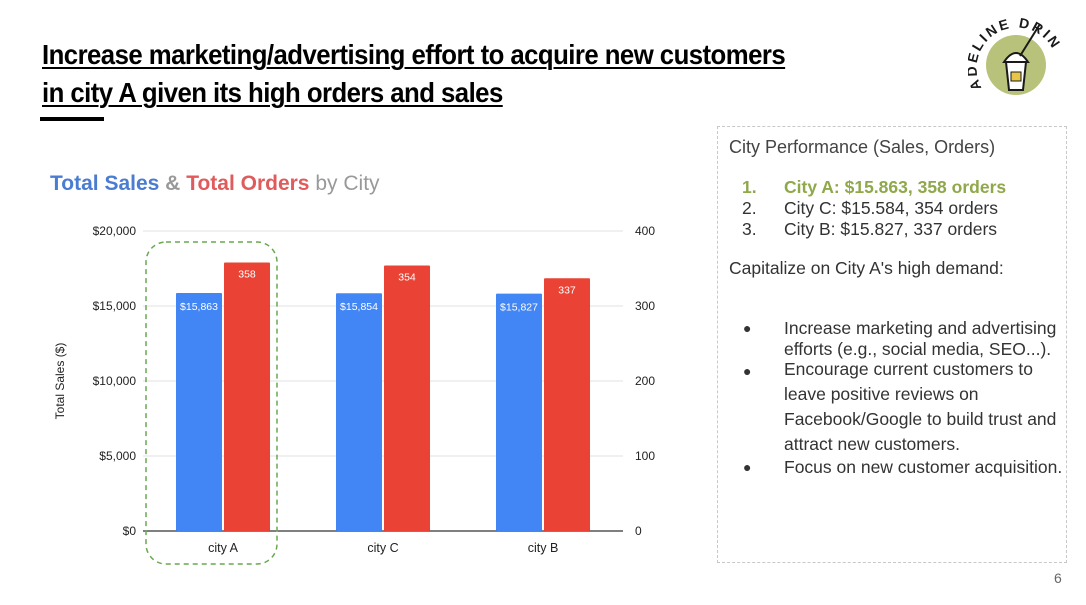 Image resolution: width=1086 pixels, height=605 pixels. I want to click on ranking-number: 2., so click(749, 208).